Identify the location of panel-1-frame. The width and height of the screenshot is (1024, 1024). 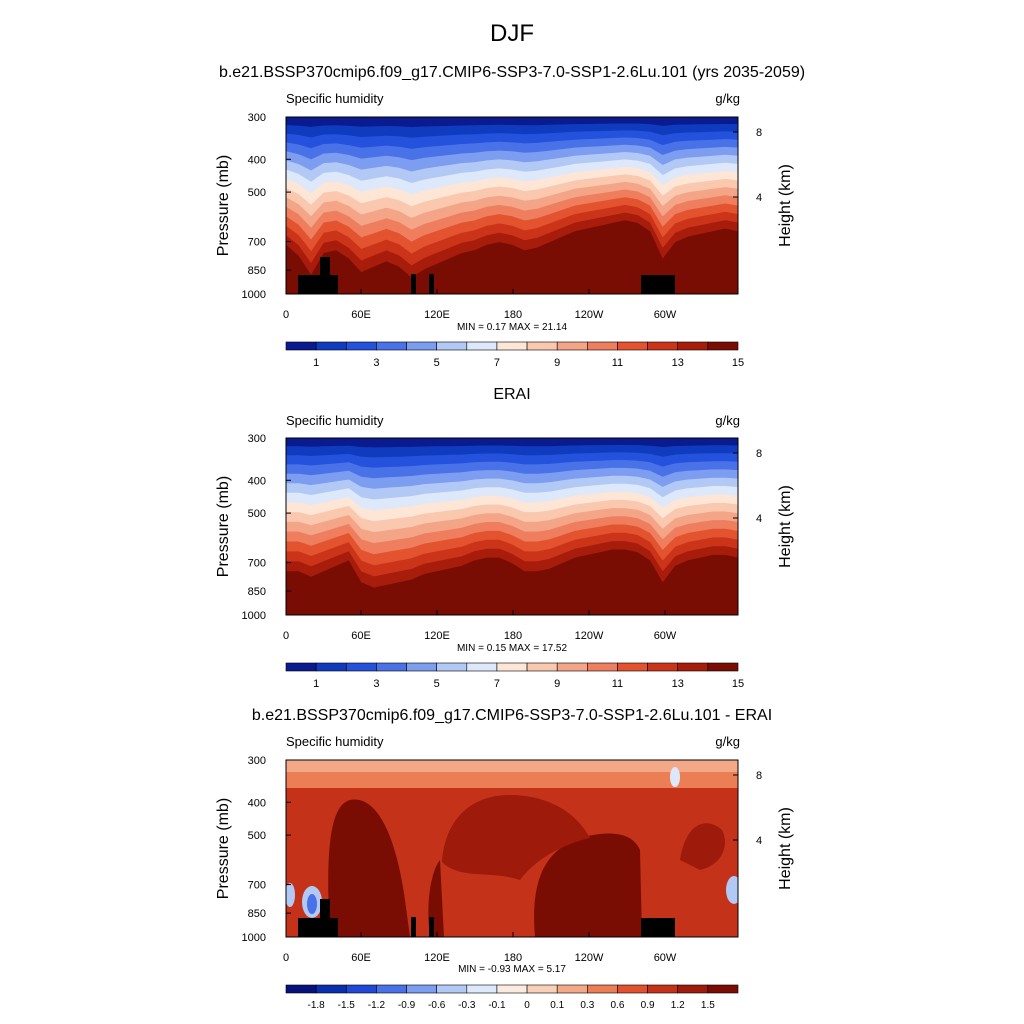
(512, 205).